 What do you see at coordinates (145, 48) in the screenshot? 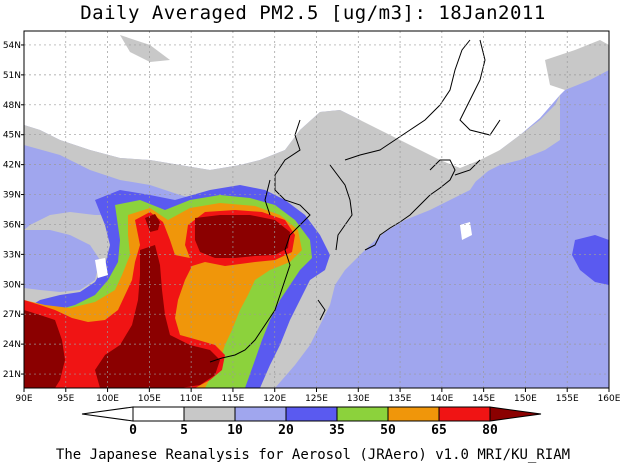
I see `field-gray-north-patch` at bounding box center [145, 48].